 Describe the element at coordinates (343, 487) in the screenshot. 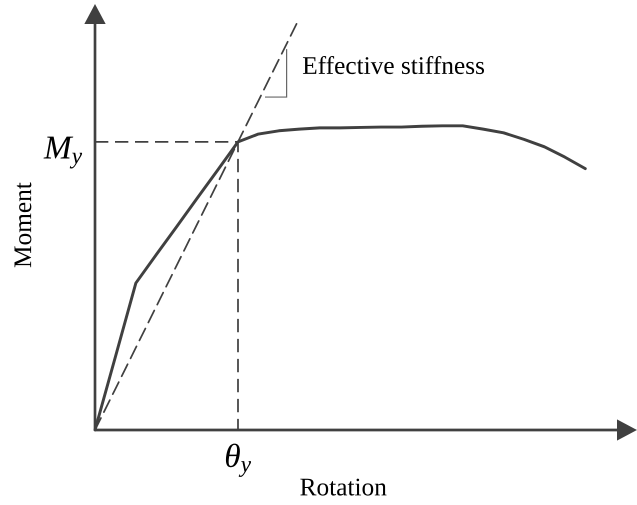

I see `x-axis-title: Rotation` at that location.